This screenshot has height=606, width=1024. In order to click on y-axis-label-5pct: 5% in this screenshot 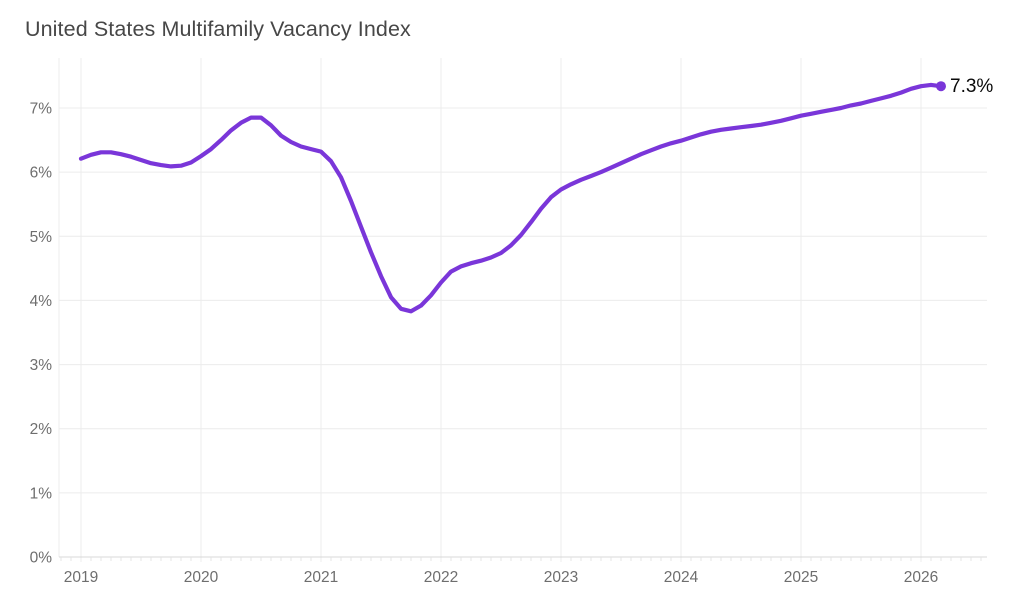, I will do `click(41, 237)`.